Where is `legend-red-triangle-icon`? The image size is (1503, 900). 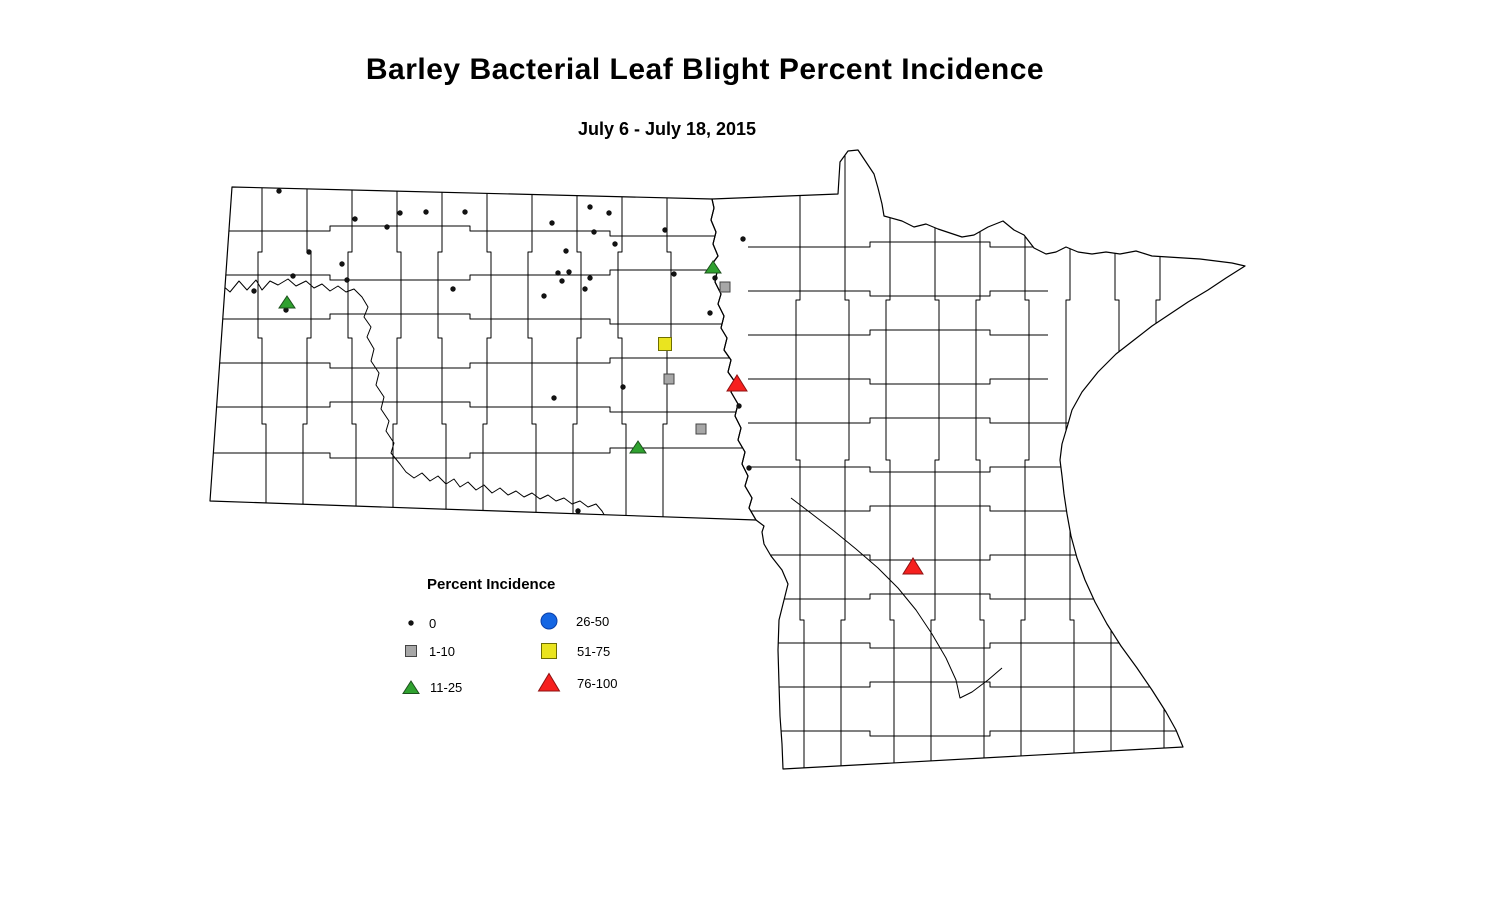
legend-red-triangle-icon is located at coordinates (549, 682).